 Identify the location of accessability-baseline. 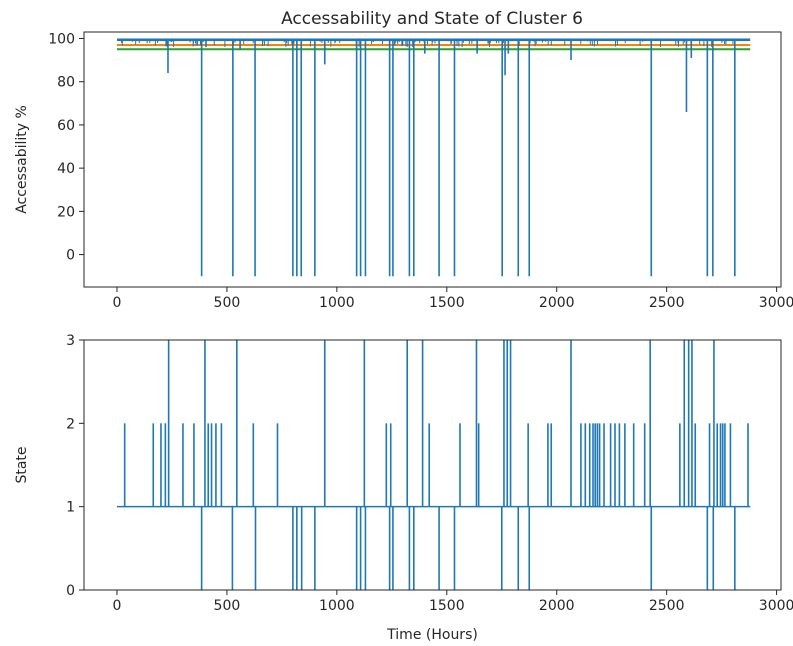
(433, 40).